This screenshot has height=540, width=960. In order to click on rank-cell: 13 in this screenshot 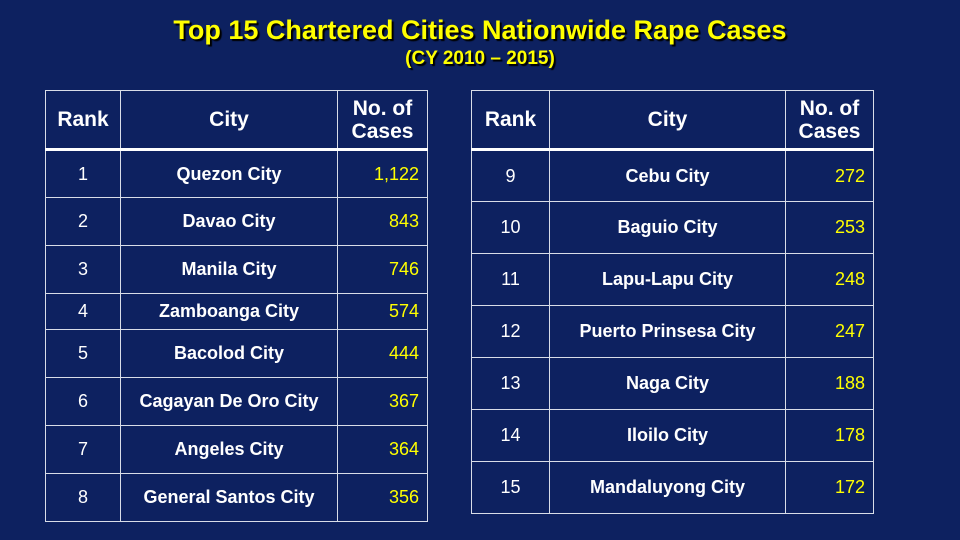, I will do `click(510, 383)`.